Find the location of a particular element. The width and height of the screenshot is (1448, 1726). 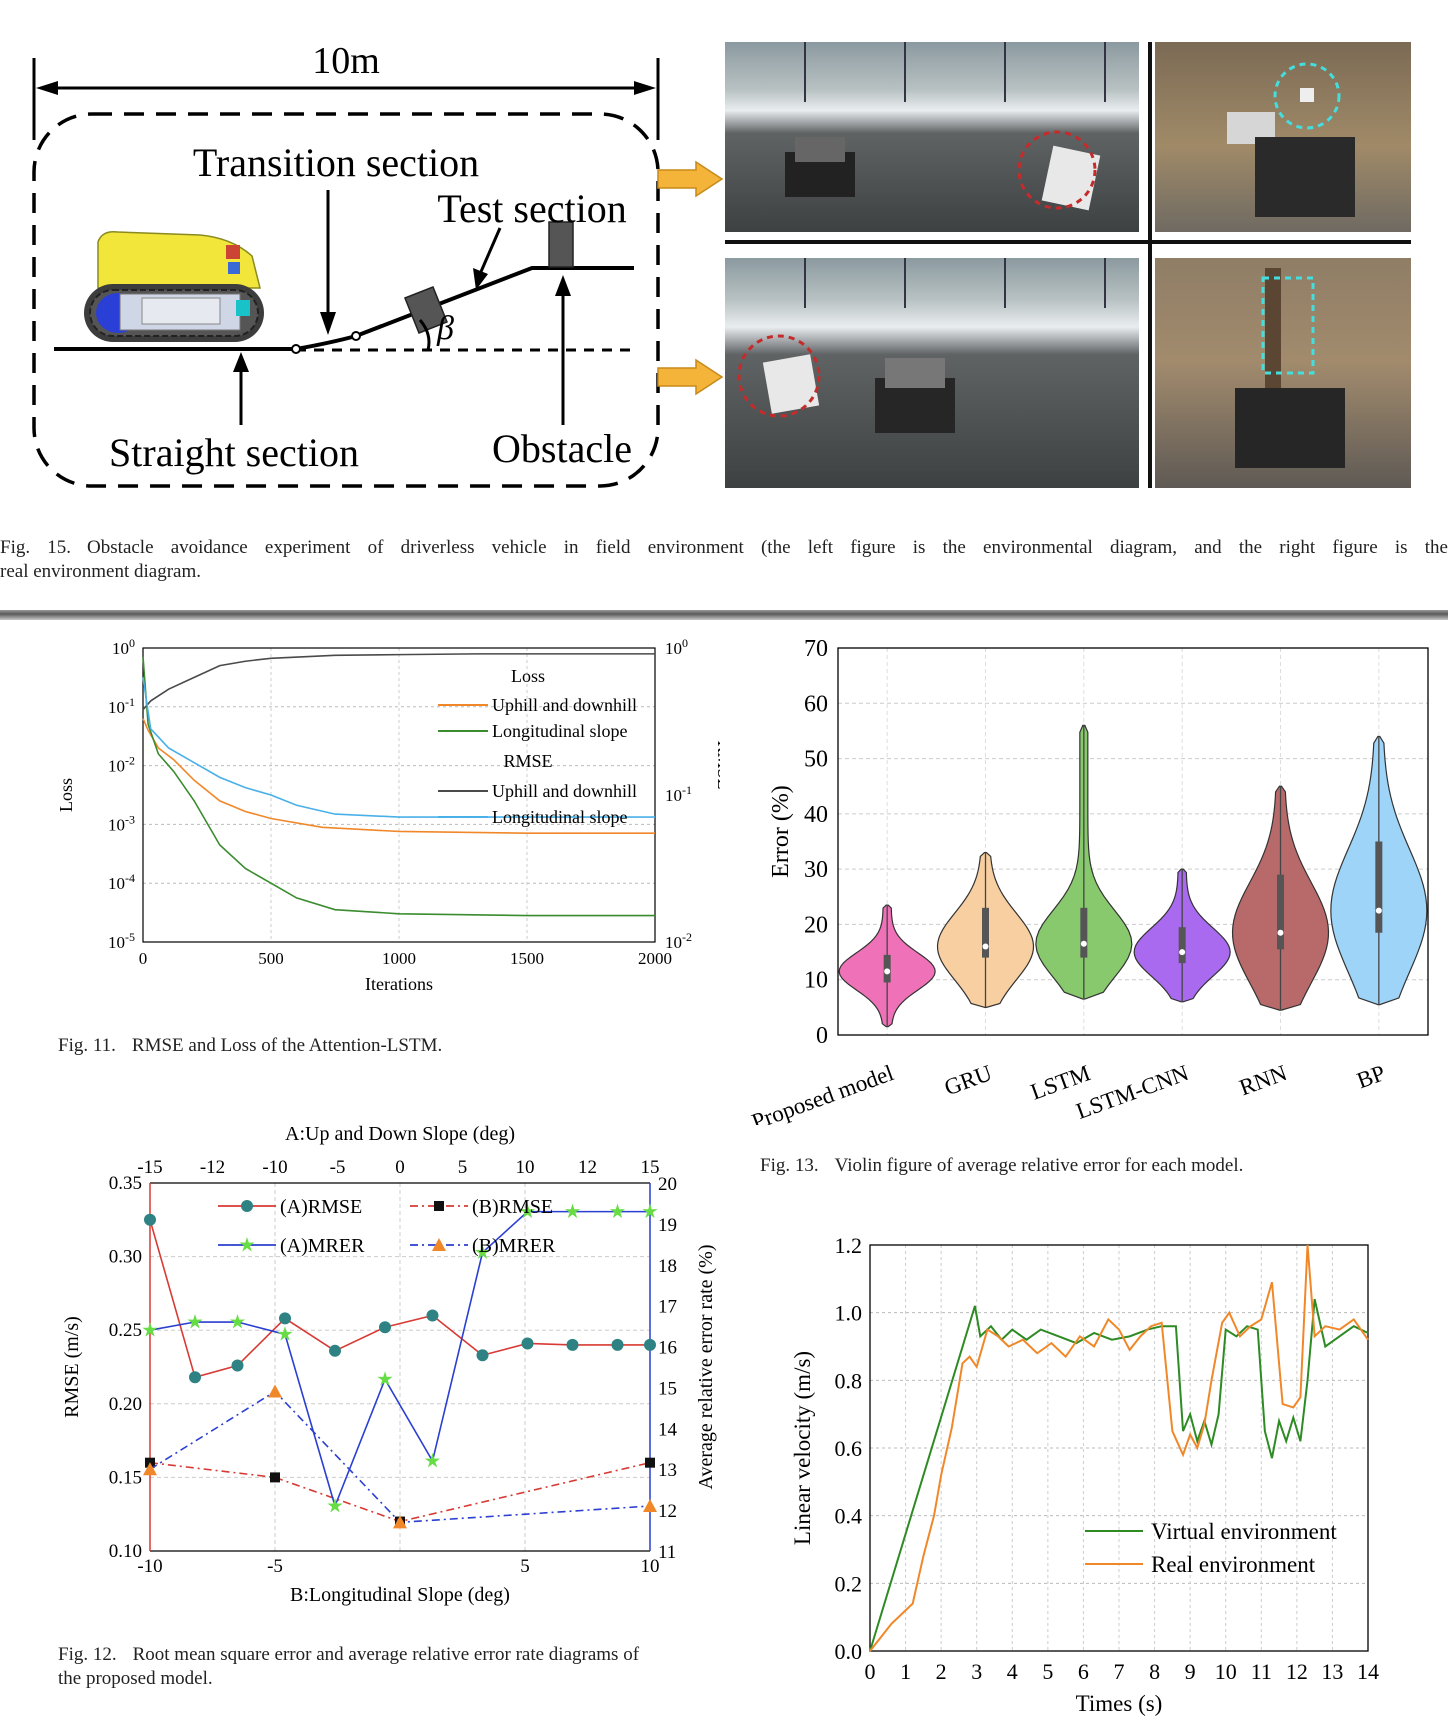

fig13-caption-label: Fig. 13. is located at coordinates (789, 1165).